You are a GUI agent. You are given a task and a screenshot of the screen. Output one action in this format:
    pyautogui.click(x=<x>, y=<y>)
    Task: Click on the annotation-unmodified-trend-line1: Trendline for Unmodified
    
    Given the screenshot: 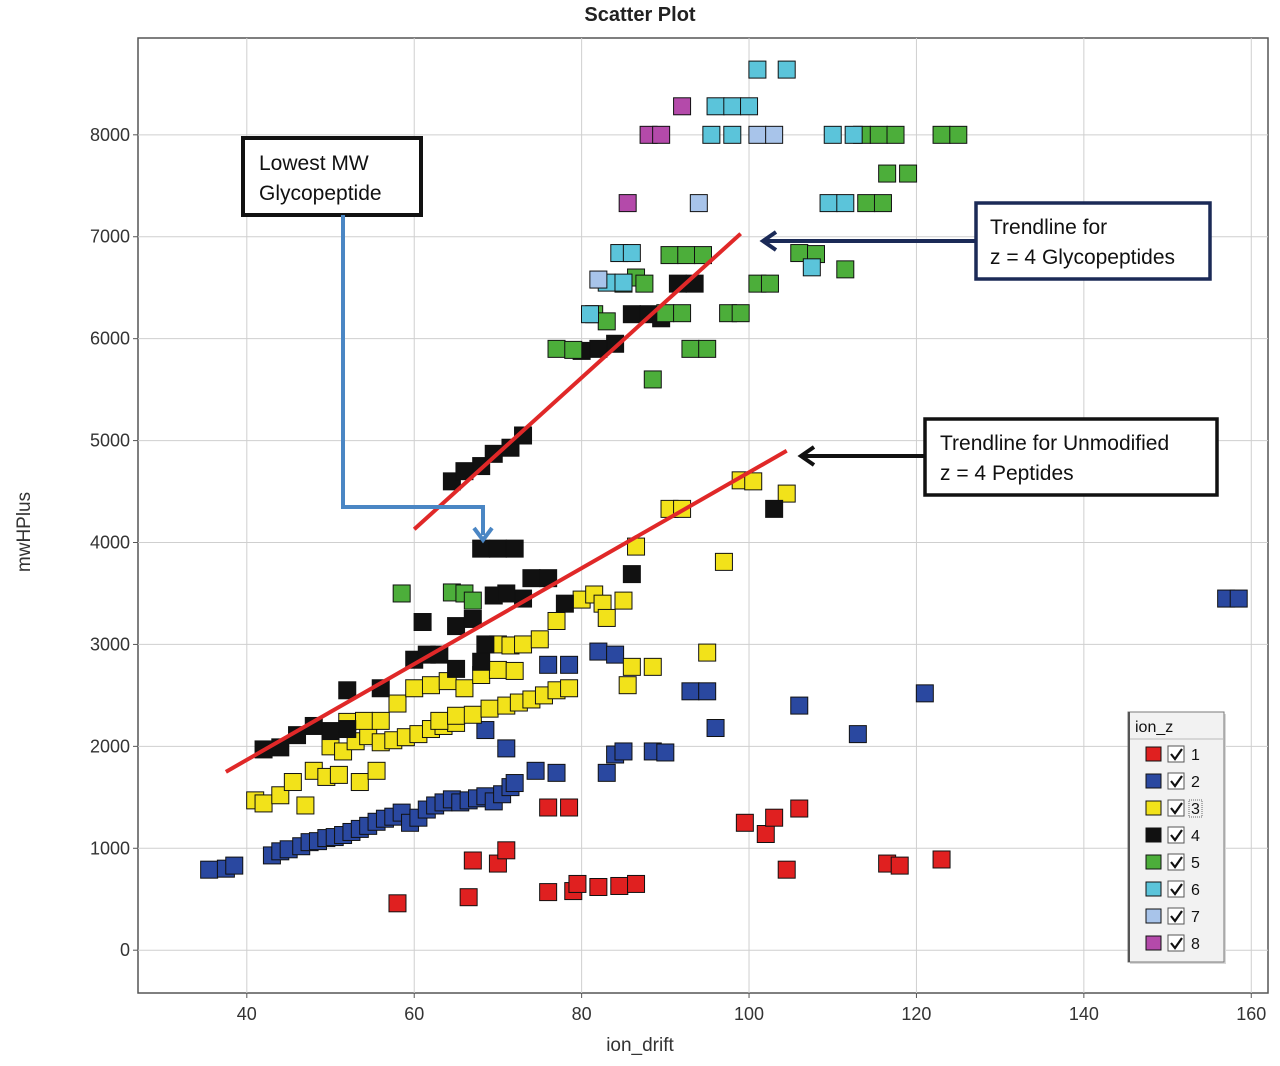 What is the action you would take?
    pyautogui.click(x=1054, y=443)
    